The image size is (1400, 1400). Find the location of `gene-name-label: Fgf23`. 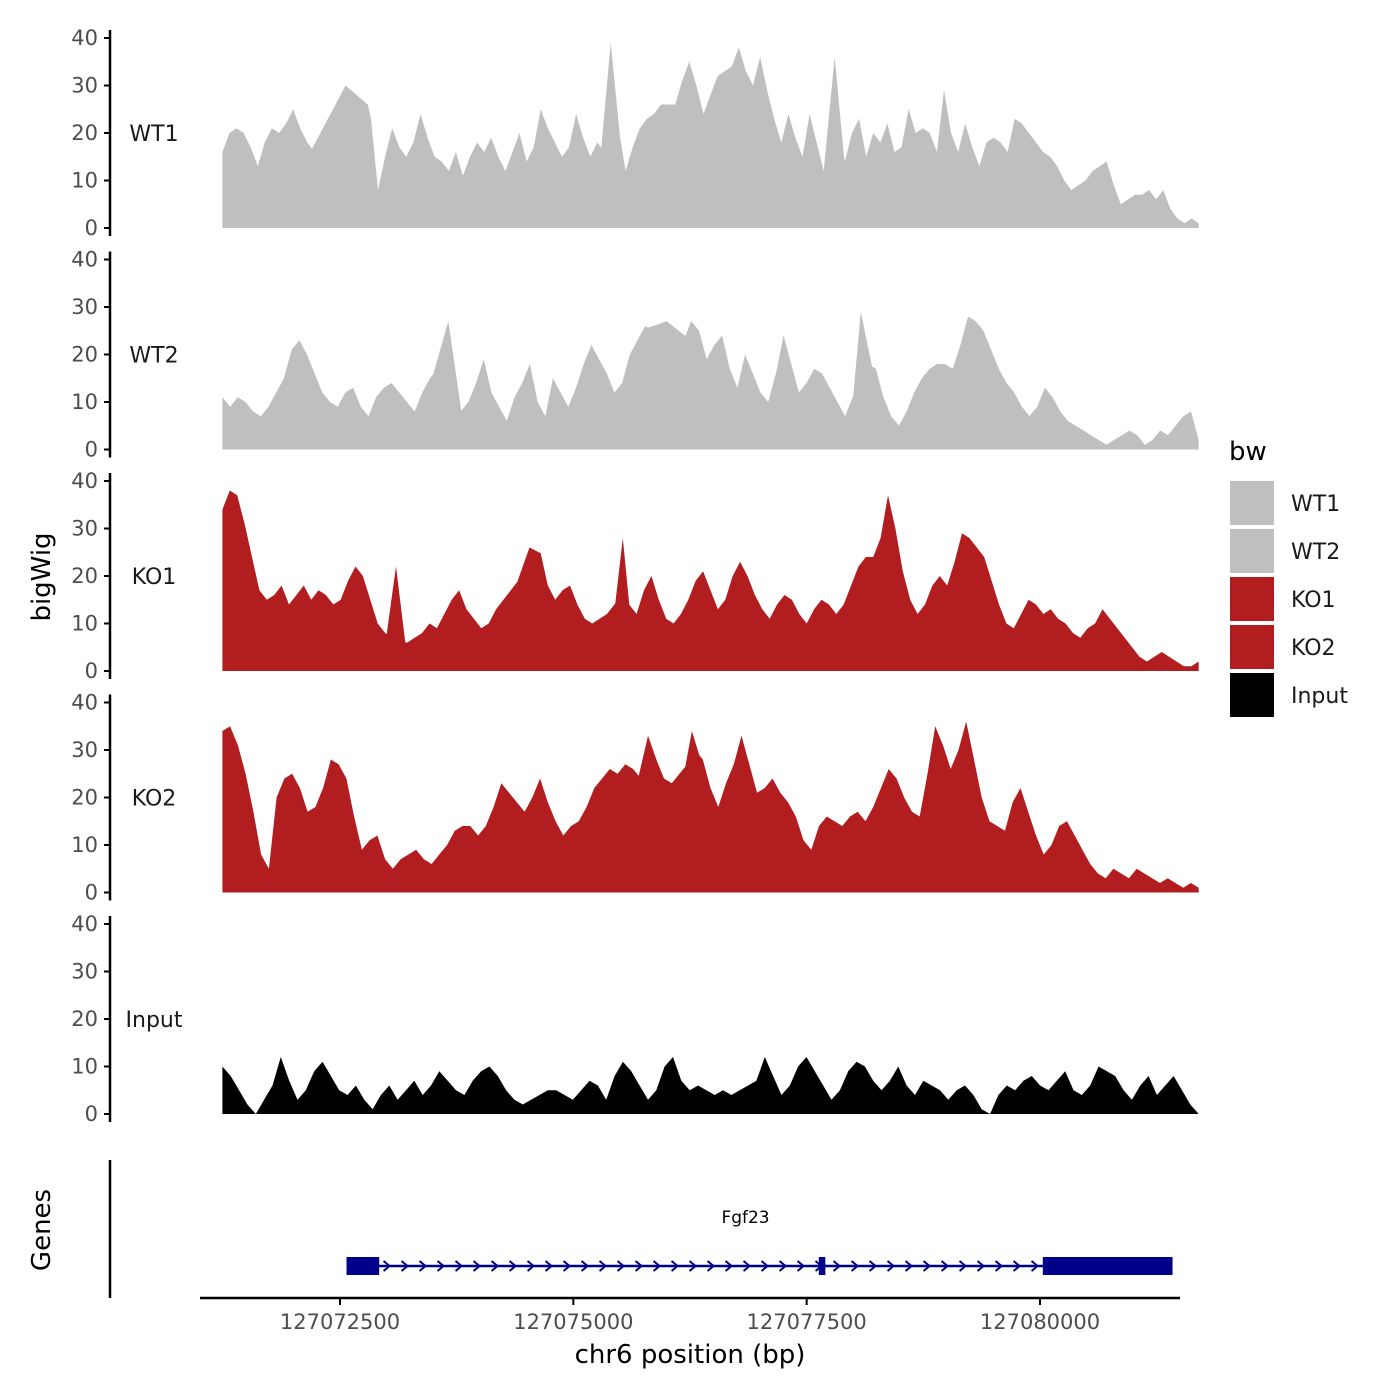

gene-name-label: Fgf23 is located at coordinates (745, 1218).